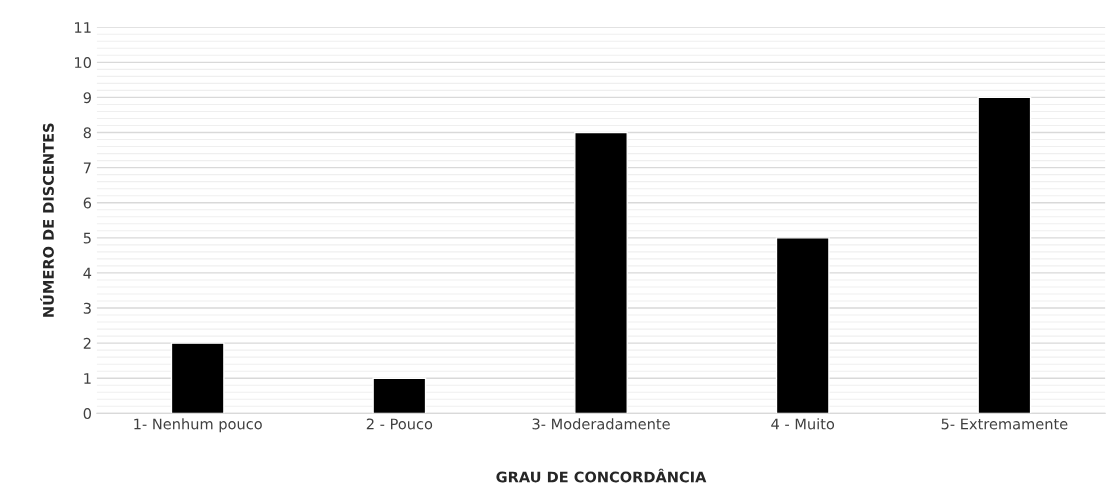 This screenshot has width=1113, height=495. What do you see at coordinates (87, 203) in the screenshot?
I see `y-tick-label: 6` at bounding box center [87, 203].